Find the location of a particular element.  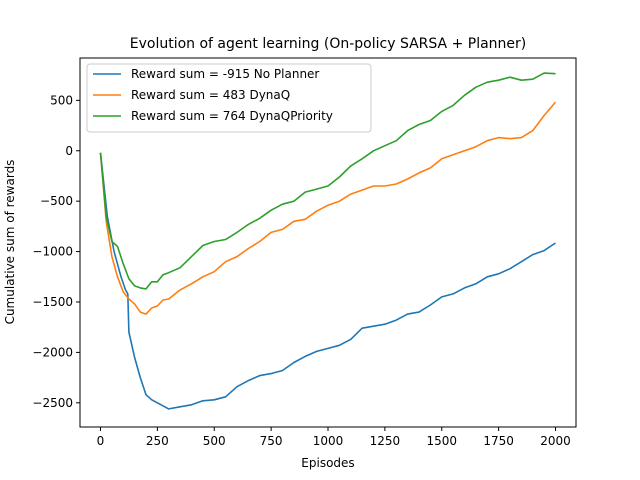

x-tick-label: 2000 is located at coordinates (555, 441).